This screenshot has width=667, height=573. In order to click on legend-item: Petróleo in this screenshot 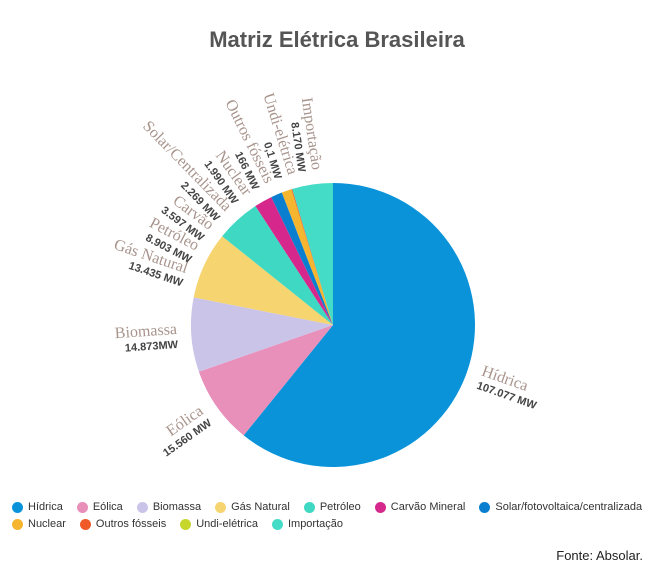, I will do `click(332, 507)`.